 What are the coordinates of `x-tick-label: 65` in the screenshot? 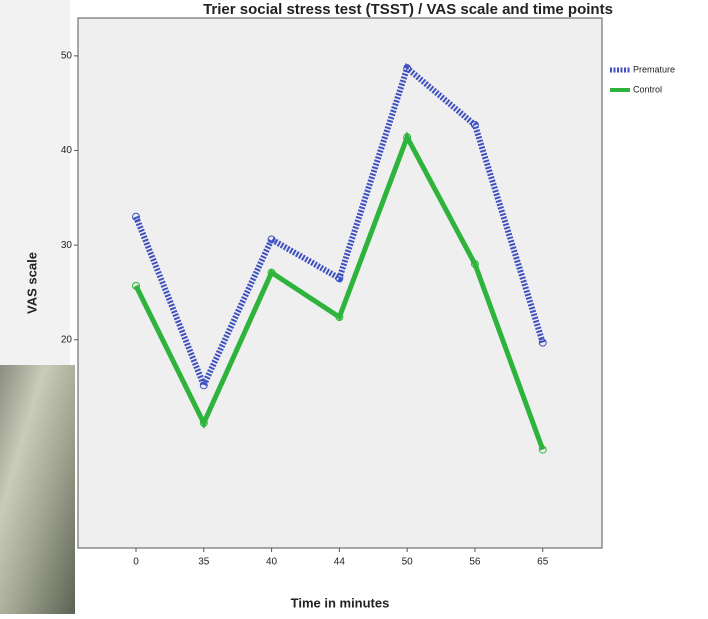 It's located at (543, 562).